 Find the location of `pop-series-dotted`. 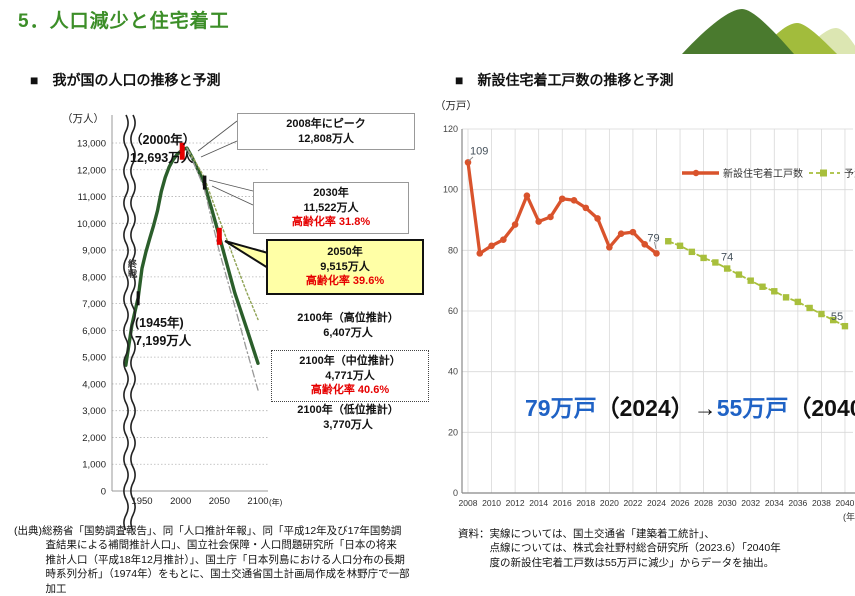

pop-series-dotted is located at coordinates (222, 234).